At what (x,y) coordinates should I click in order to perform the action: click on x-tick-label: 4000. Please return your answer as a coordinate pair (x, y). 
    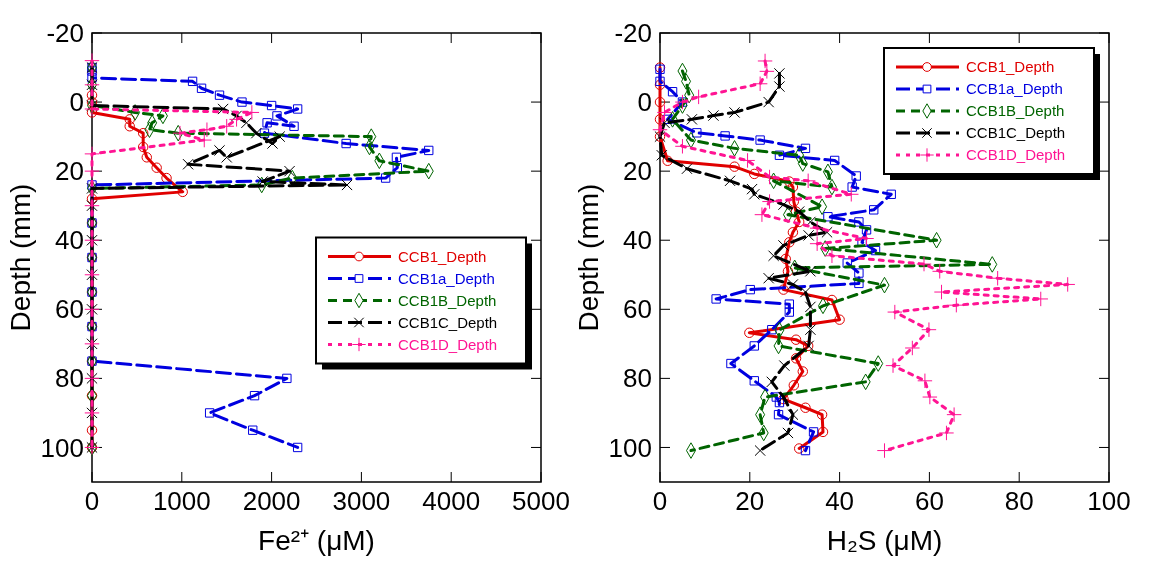
    Looking at the image, I should click on (451, 501).